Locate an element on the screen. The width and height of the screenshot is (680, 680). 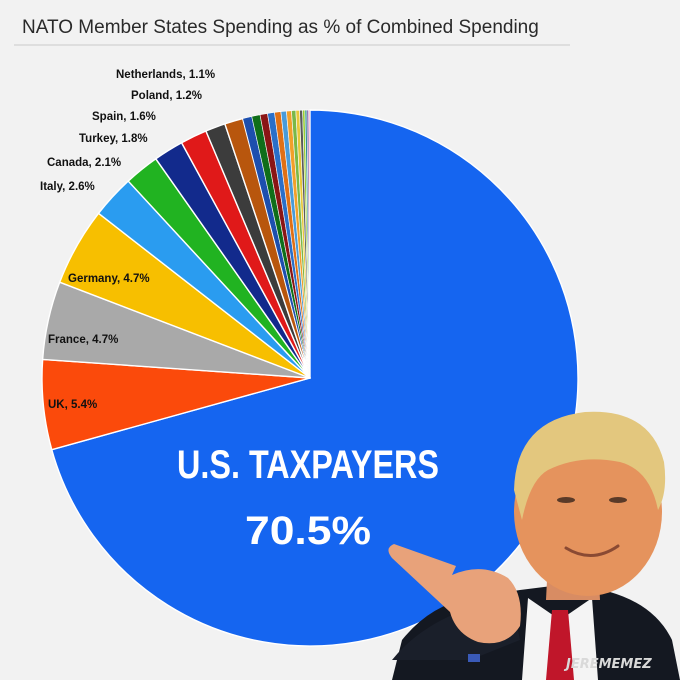
slice-label-germany: Germany, 4.7% is located at coordinates (109, 279).